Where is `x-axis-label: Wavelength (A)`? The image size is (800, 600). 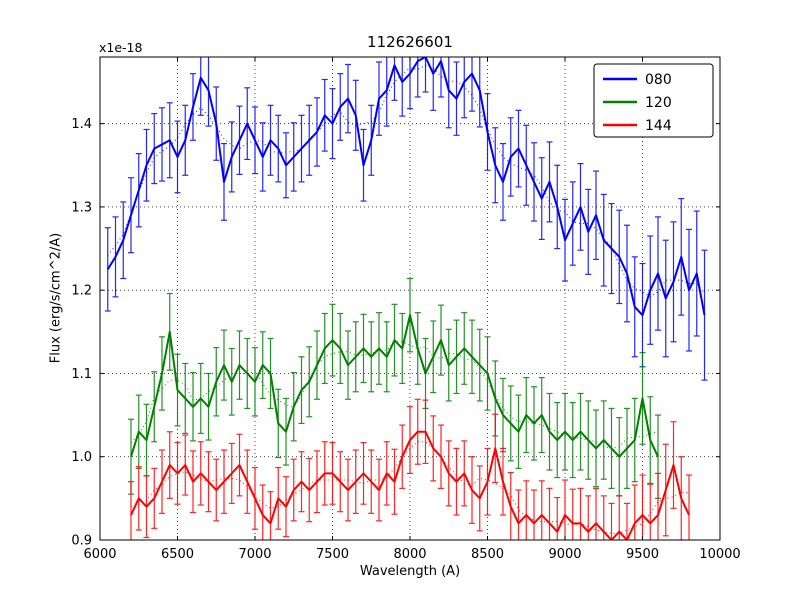
x-axis-label: Wavelength (A) is located at coordinates (410, 571).